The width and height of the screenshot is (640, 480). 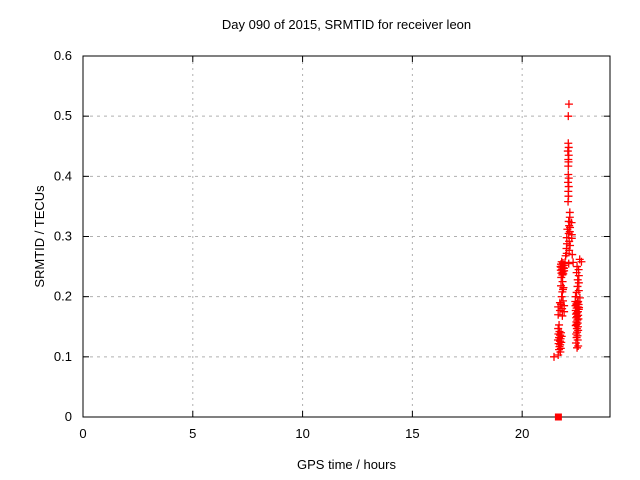 What do you see at coordinates (63, 296) in the screenshot?
I see `y-tick-label: 0.2` at bounding box center [63, 296].